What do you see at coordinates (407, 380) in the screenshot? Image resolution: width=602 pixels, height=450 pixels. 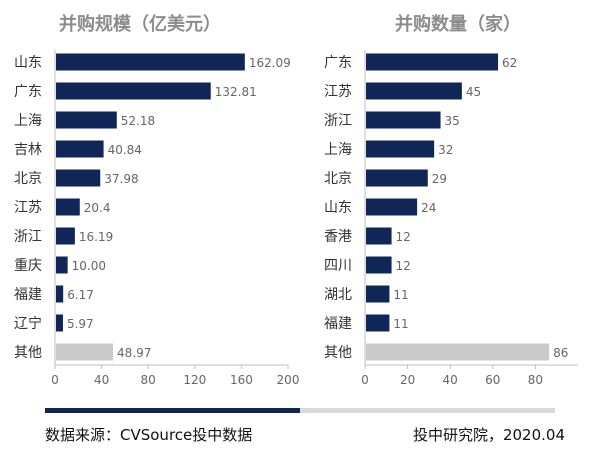 I see `x-tick-label: 20` at bounding box center [407, 380].